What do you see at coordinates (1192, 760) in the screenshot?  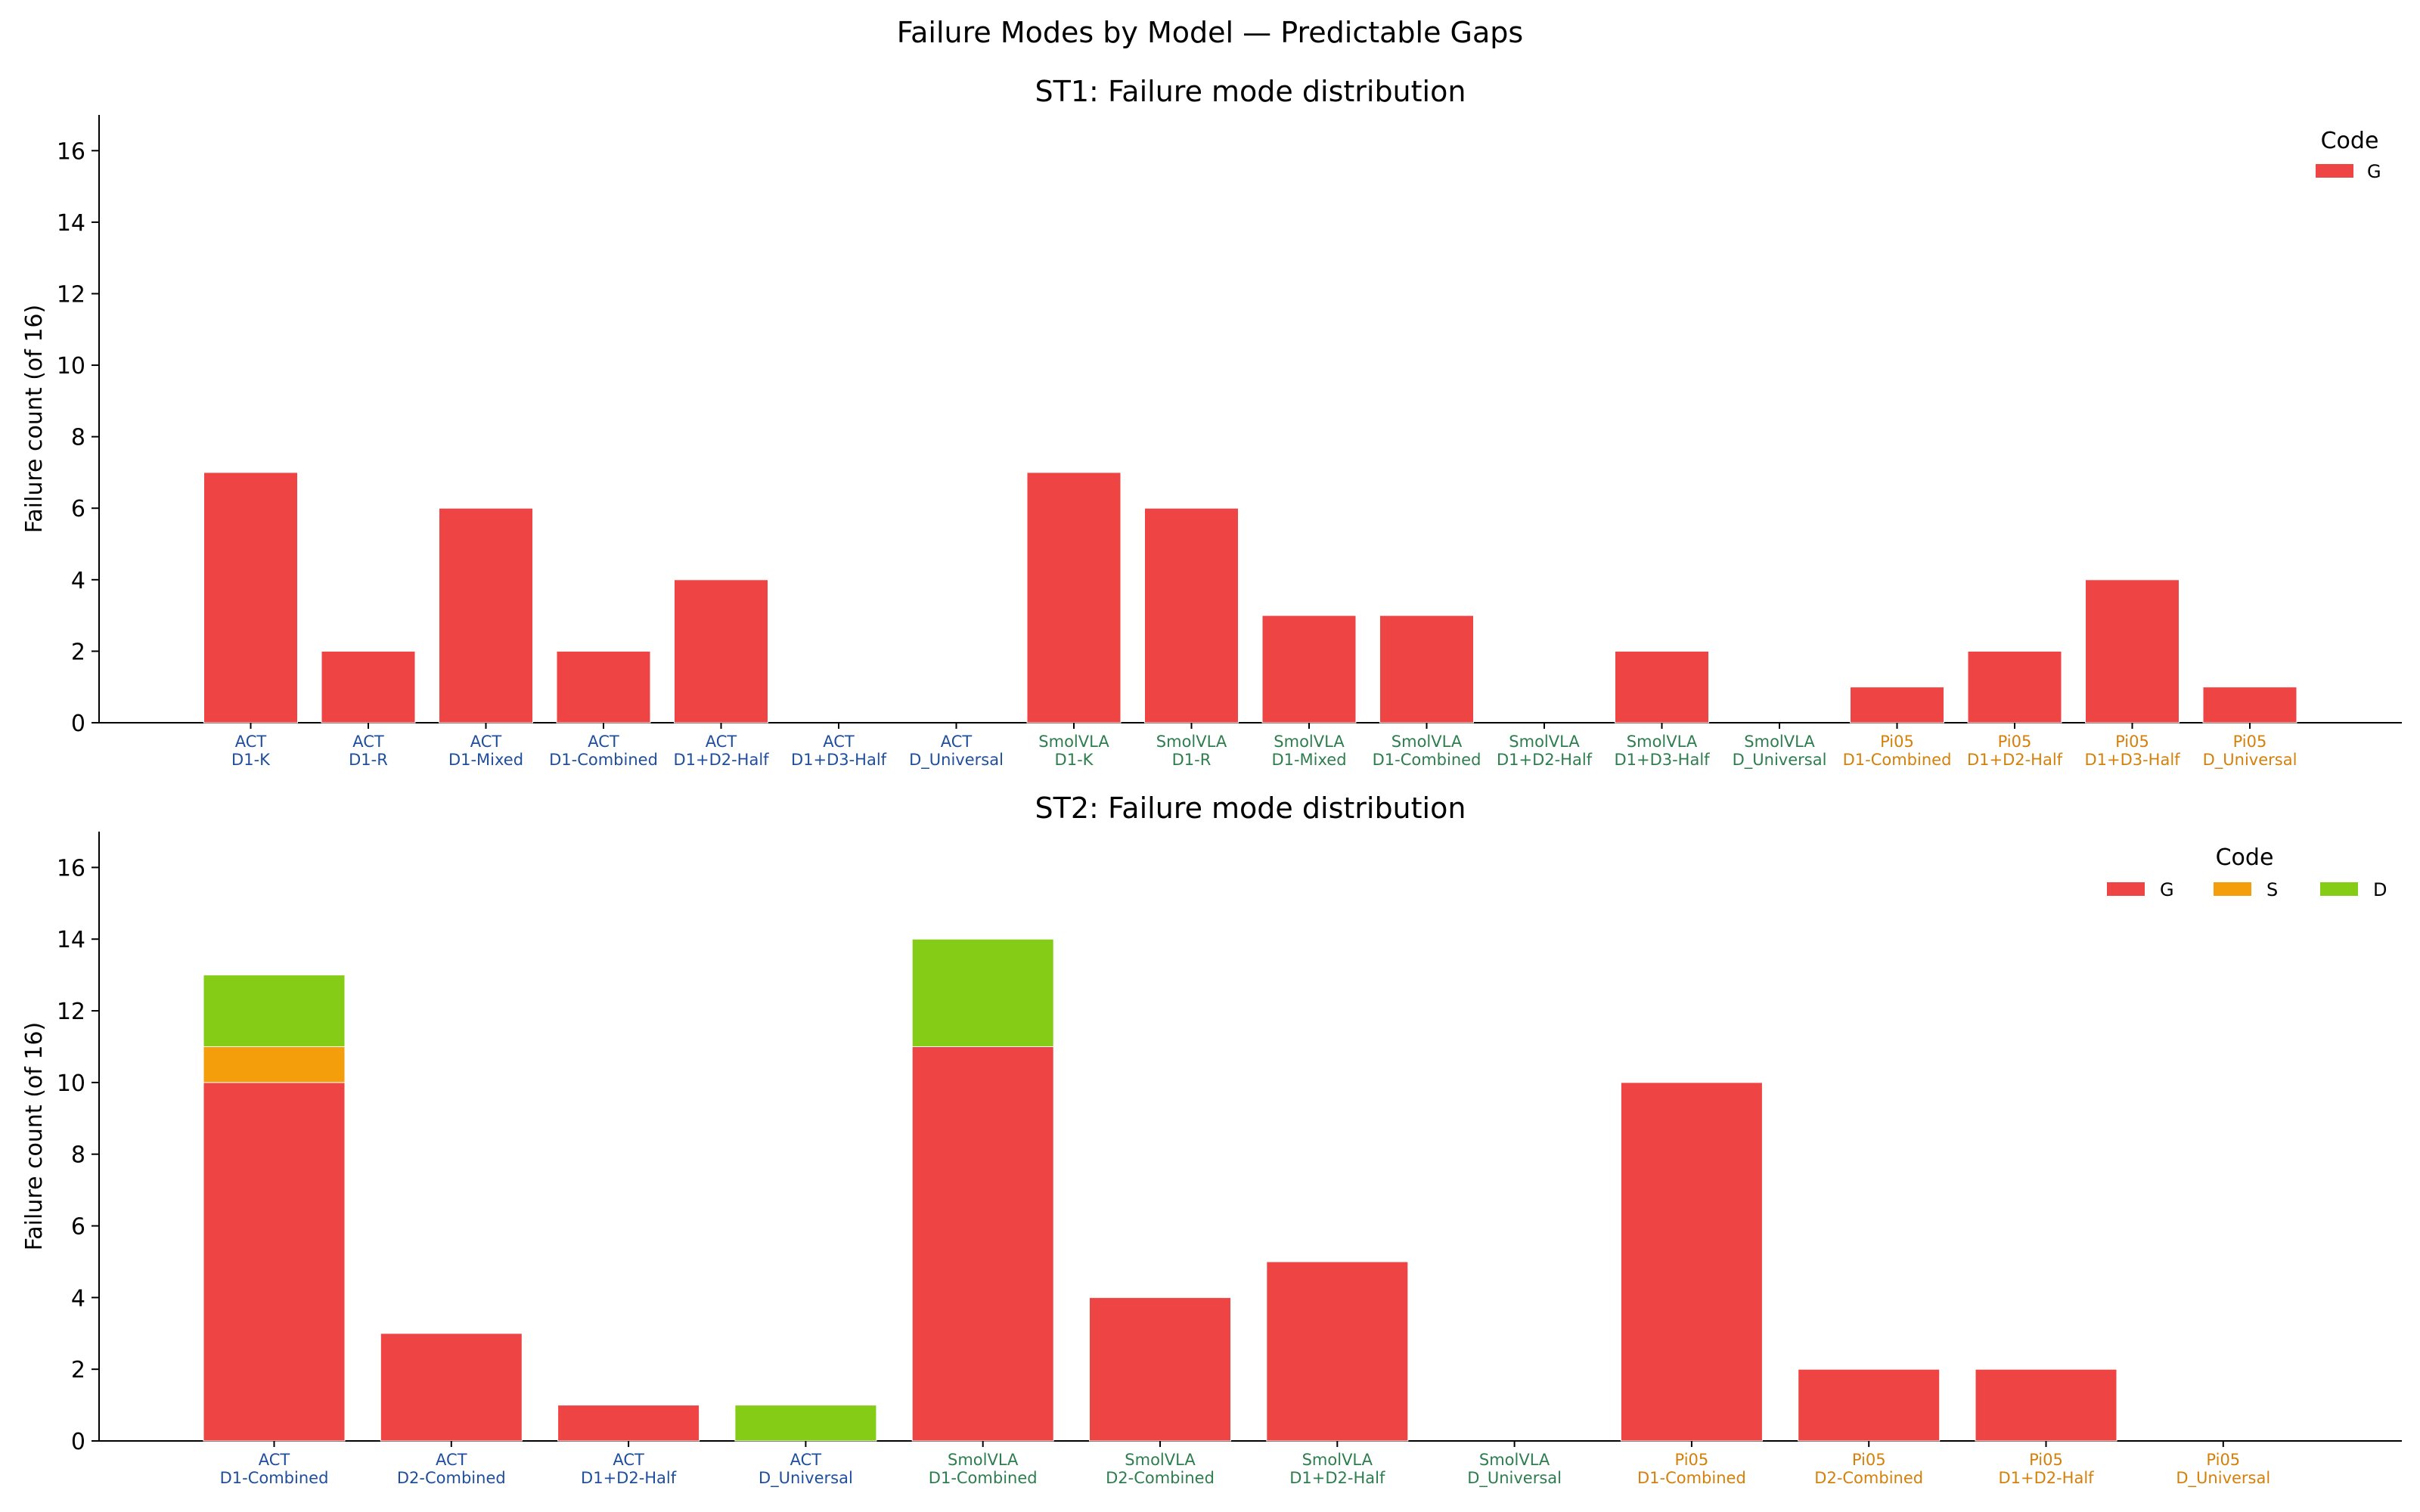 I see `x-tick-dataset-label: D1-R` at bounding box center [1192, 760].